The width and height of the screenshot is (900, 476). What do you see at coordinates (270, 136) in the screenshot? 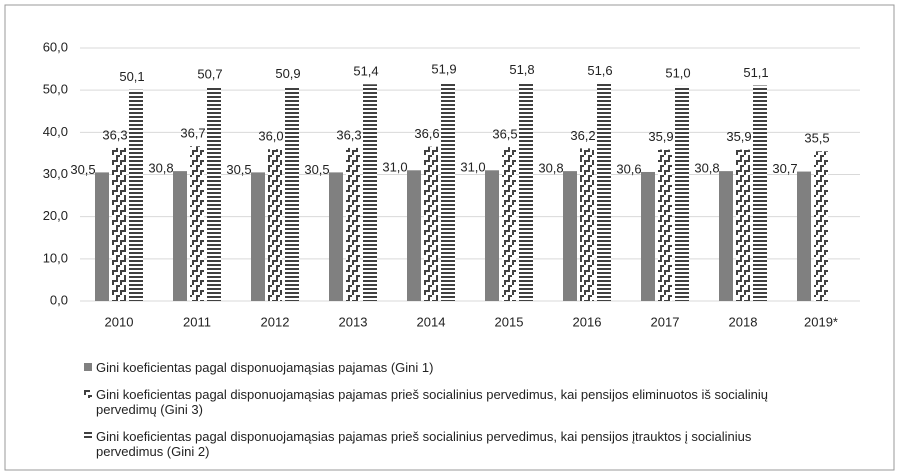
I see `value-label: 36,0` at bounding box center [270, 136].